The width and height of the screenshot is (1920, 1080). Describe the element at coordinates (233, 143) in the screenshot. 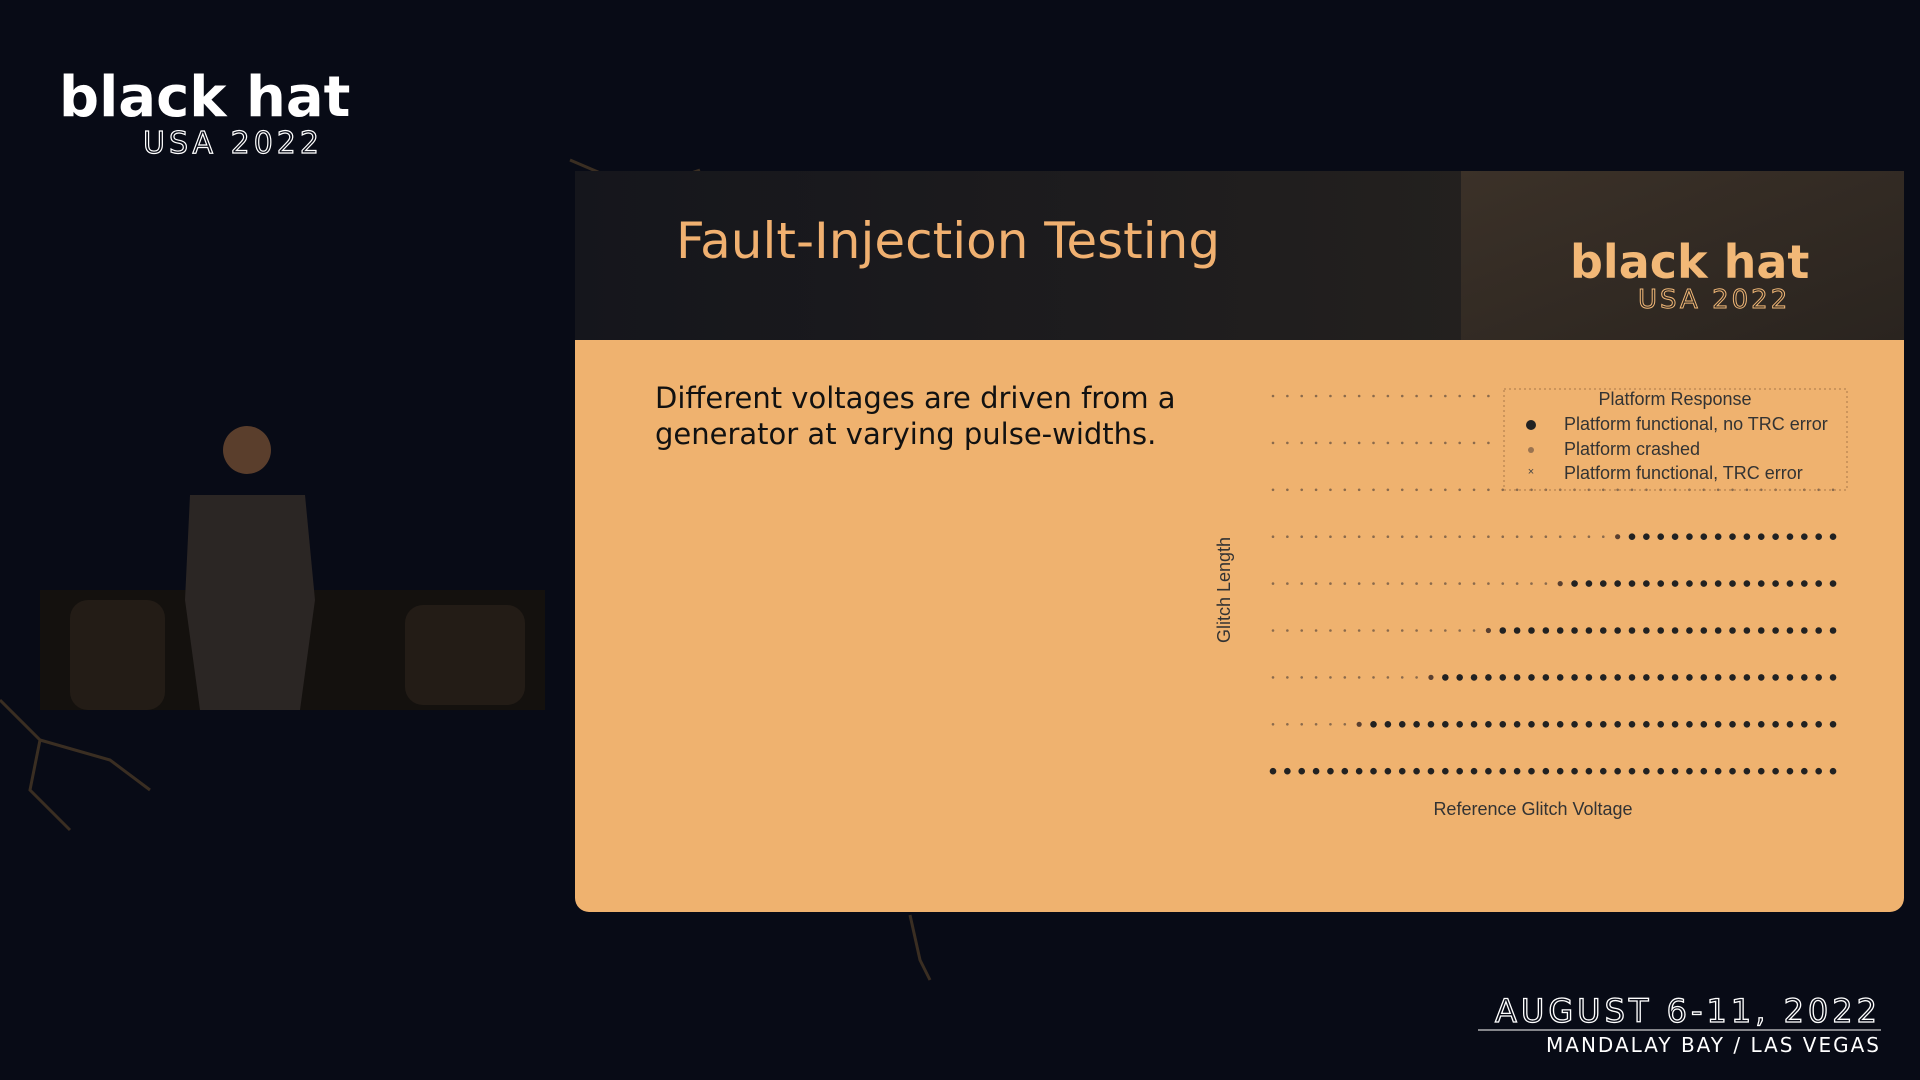

I see `brand-edition: USA 2022` at that location.